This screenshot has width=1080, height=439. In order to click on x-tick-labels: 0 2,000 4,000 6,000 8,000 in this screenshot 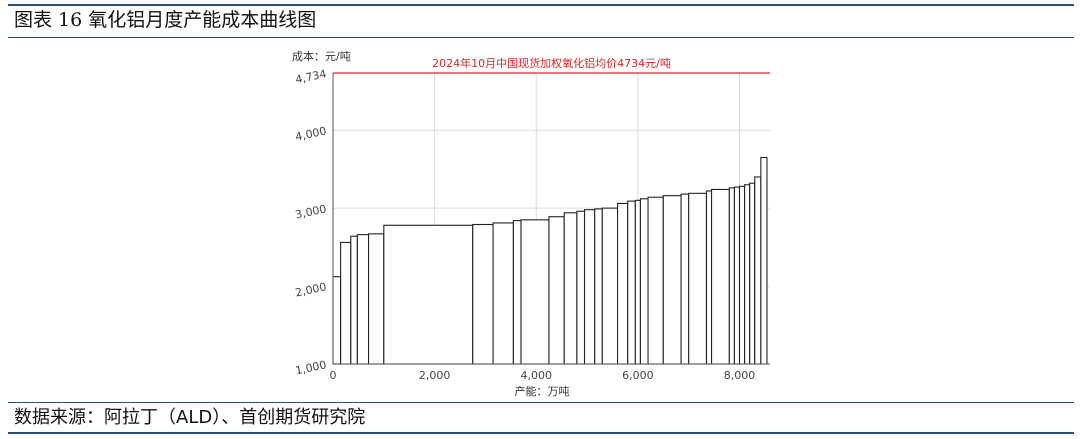, I will do `click(543, 375)`.